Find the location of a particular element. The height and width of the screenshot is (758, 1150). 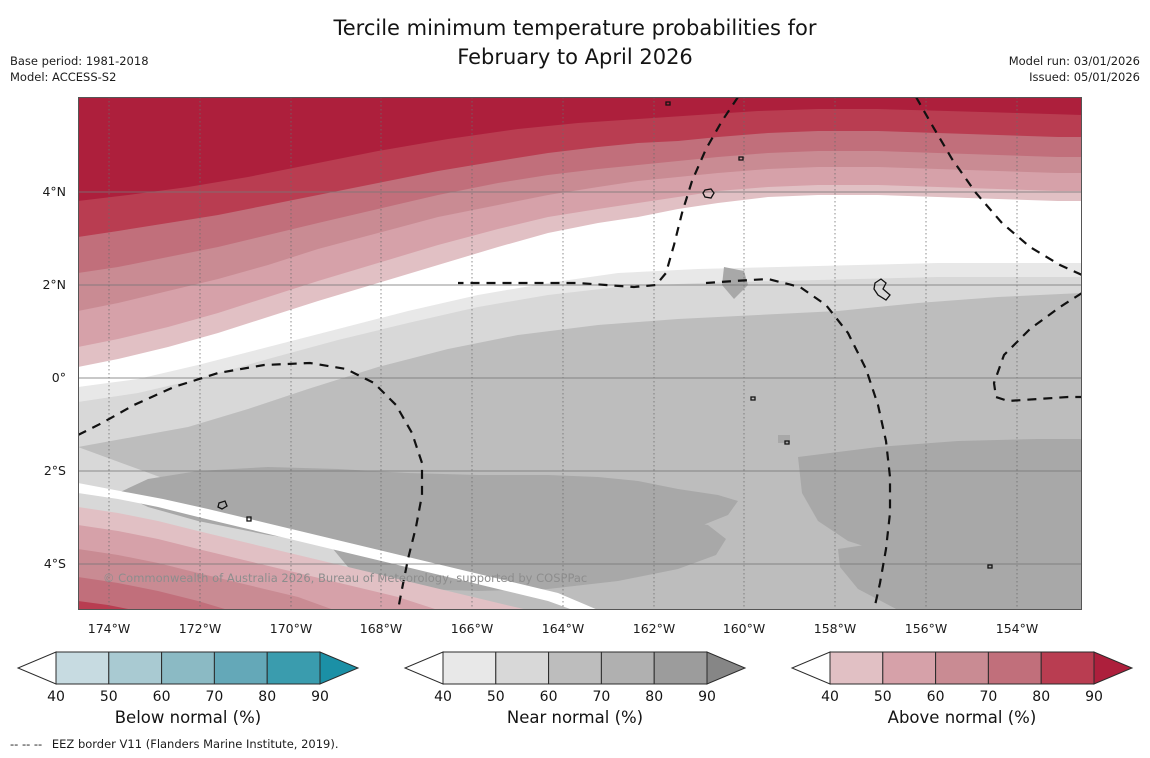

near-normal-patch-small is located at coordinates (784, 439).